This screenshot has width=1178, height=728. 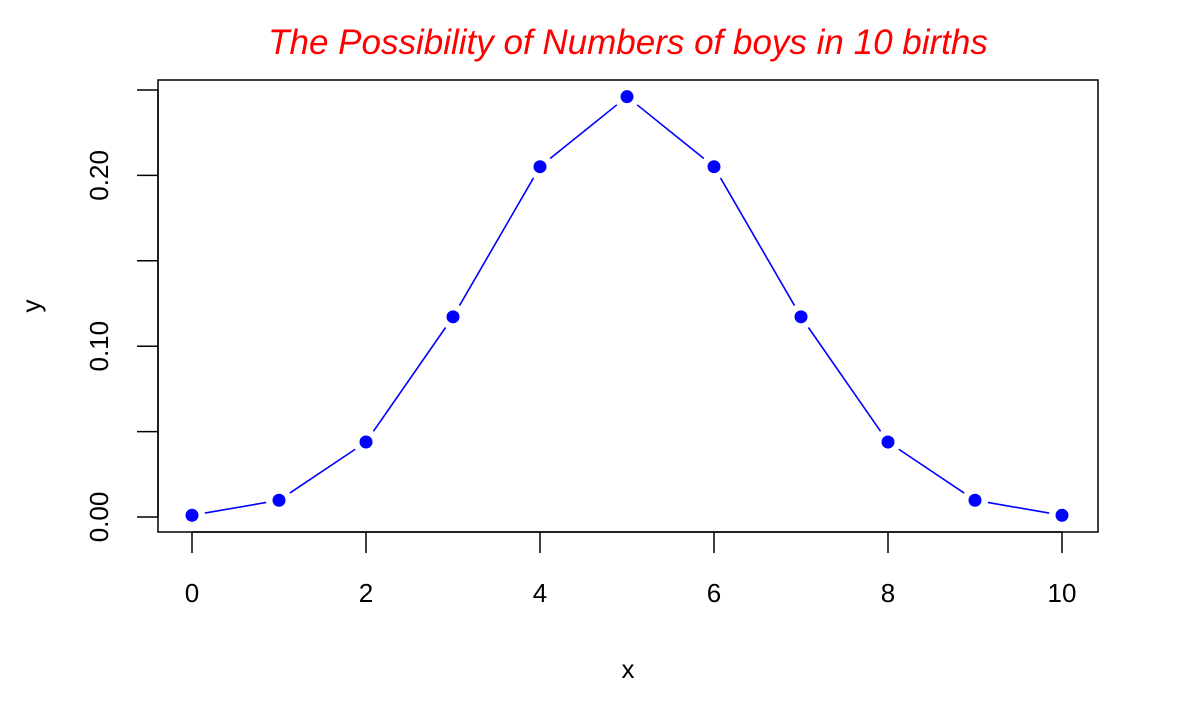 I want to click on x-axis-label: x, so click(x=628, y=669).